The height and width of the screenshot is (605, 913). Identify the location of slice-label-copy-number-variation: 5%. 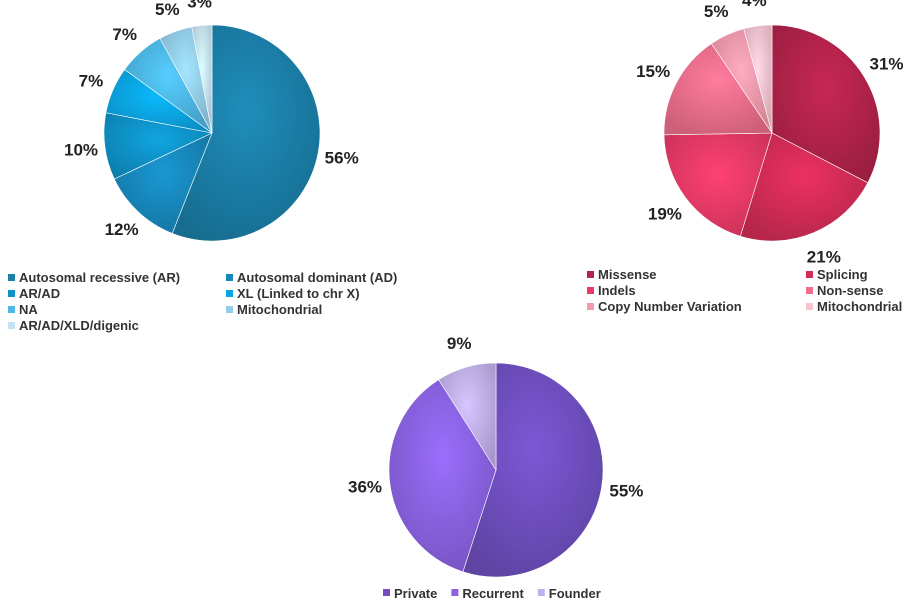
(716, 11).